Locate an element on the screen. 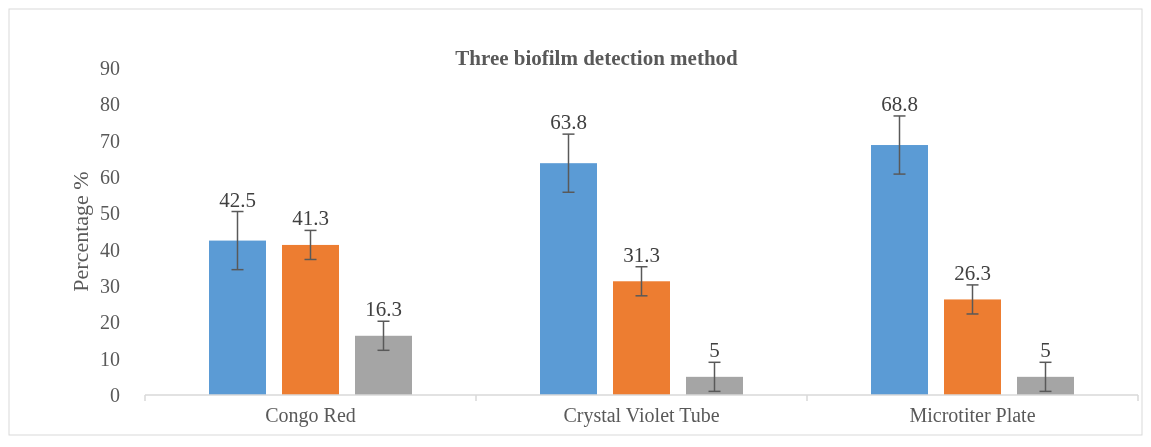 This screenshot has width=1151, height=447. y-tick-label: 40 is located at coordinates (110, 249).